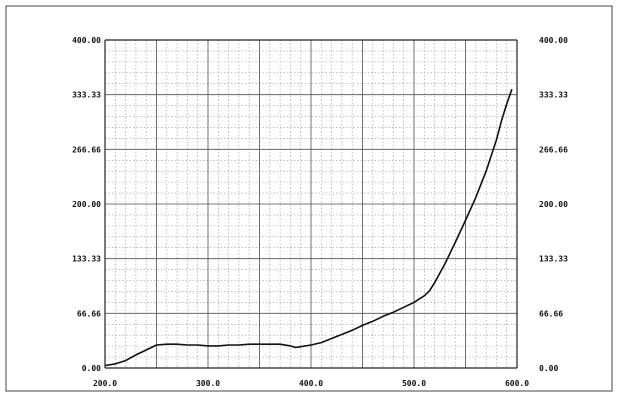 The image size is (620, 403). Describe the element at coordinates (91, 368) in the screenshot. I see `y-tick-label-left: 0.00` at that location.